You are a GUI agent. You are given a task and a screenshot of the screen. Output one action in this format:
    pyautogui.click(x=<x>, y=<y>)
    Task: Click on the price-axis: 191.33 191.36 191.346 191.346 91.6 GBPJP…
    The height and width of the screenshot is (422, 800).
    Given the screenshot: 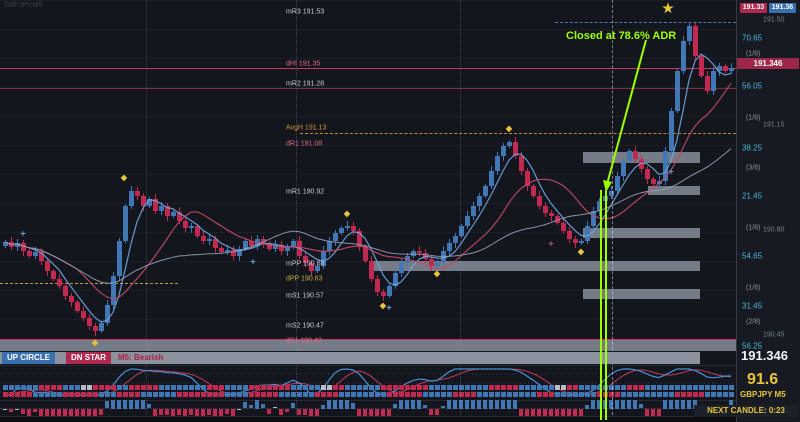 What is the action you would take?
    pyautogui.click(x=768, y=211)
    